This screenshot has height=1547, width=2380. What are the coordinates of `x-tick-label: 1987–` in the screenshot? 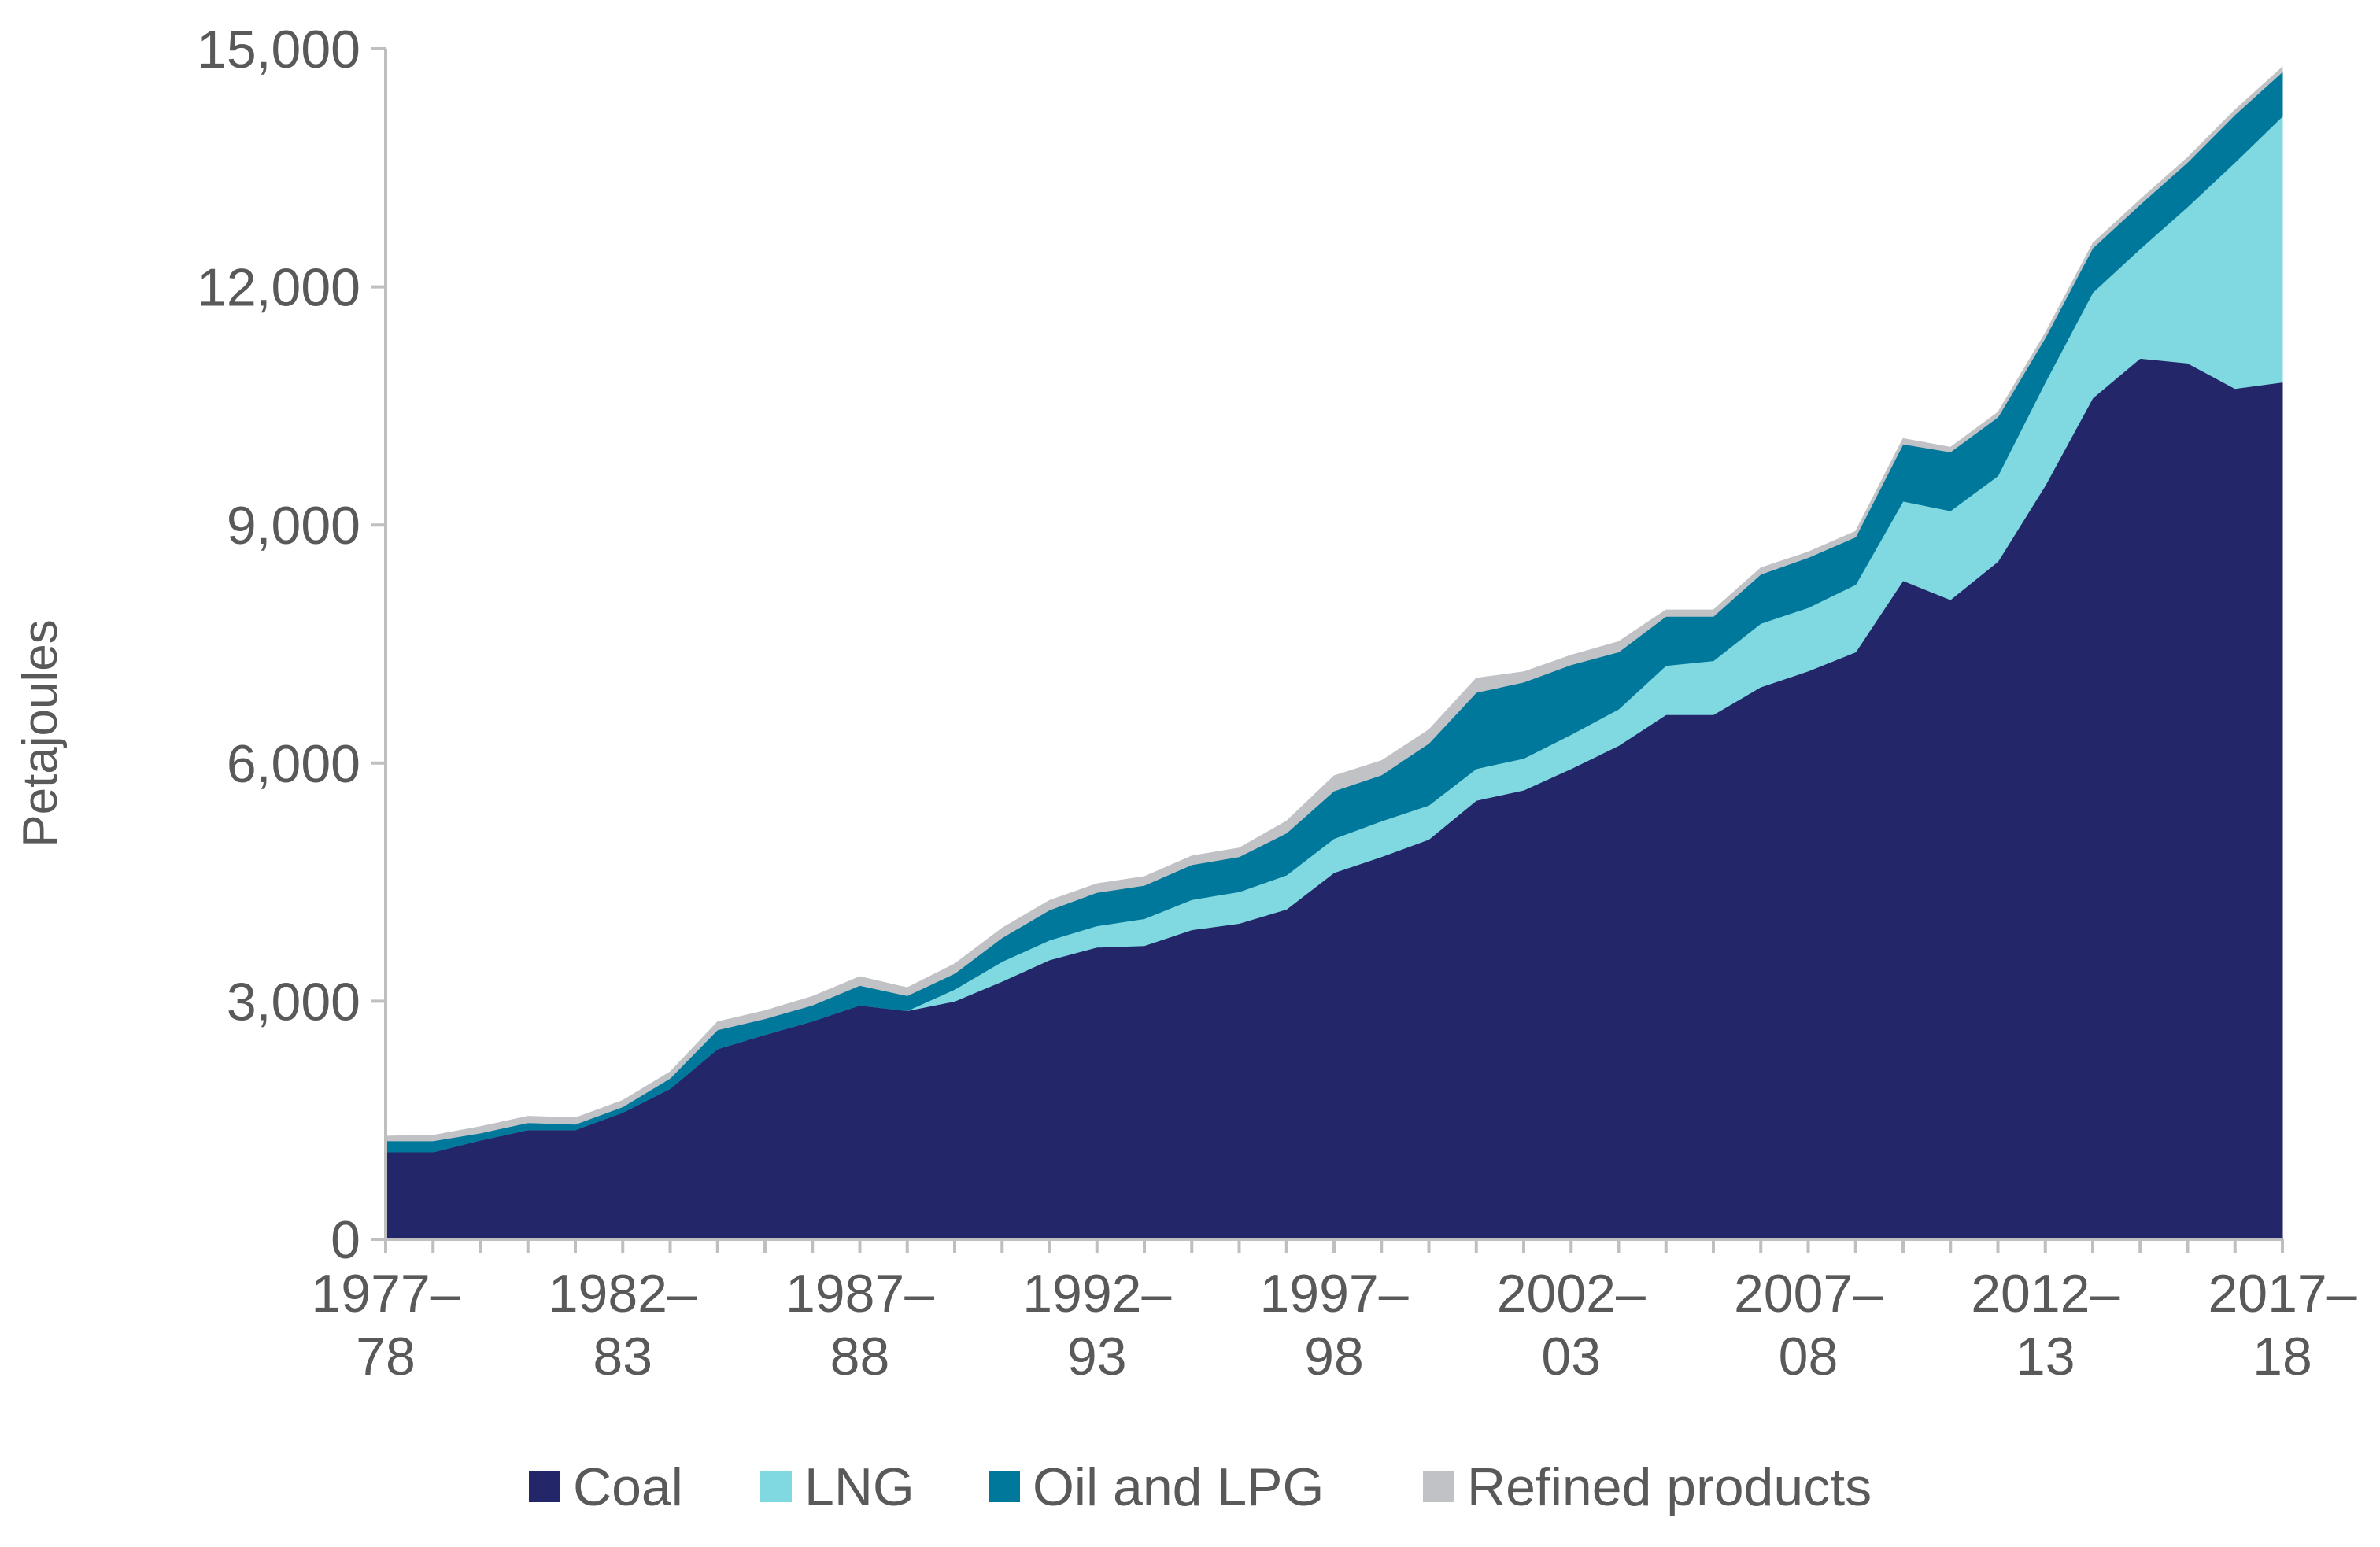 It's located at (859, 1294).